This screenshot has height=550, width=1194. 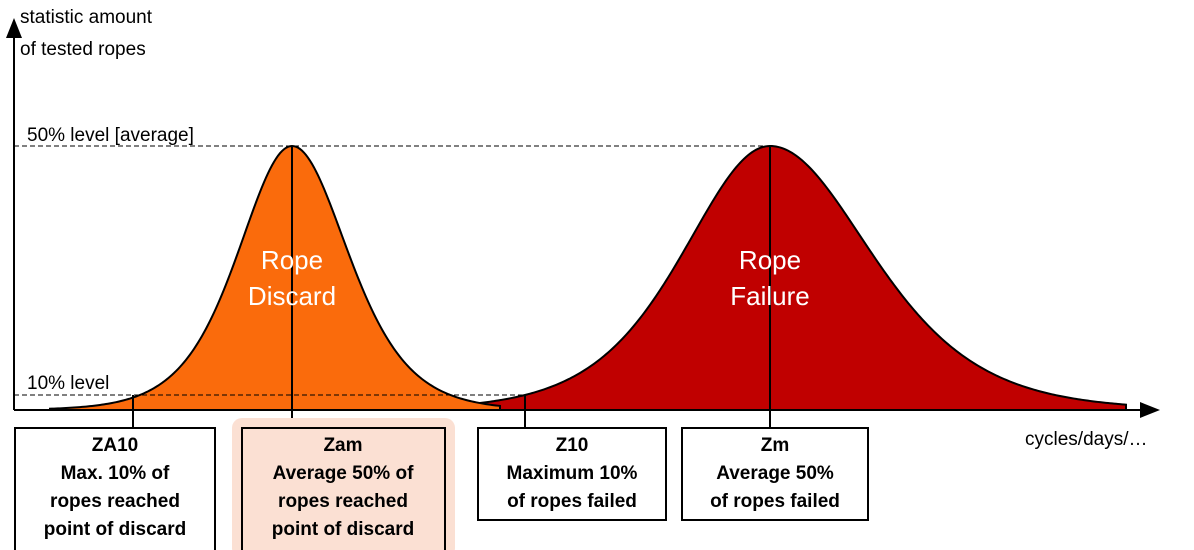 I want to click on y-label: of tested ropes, so click(x=83, y=49).